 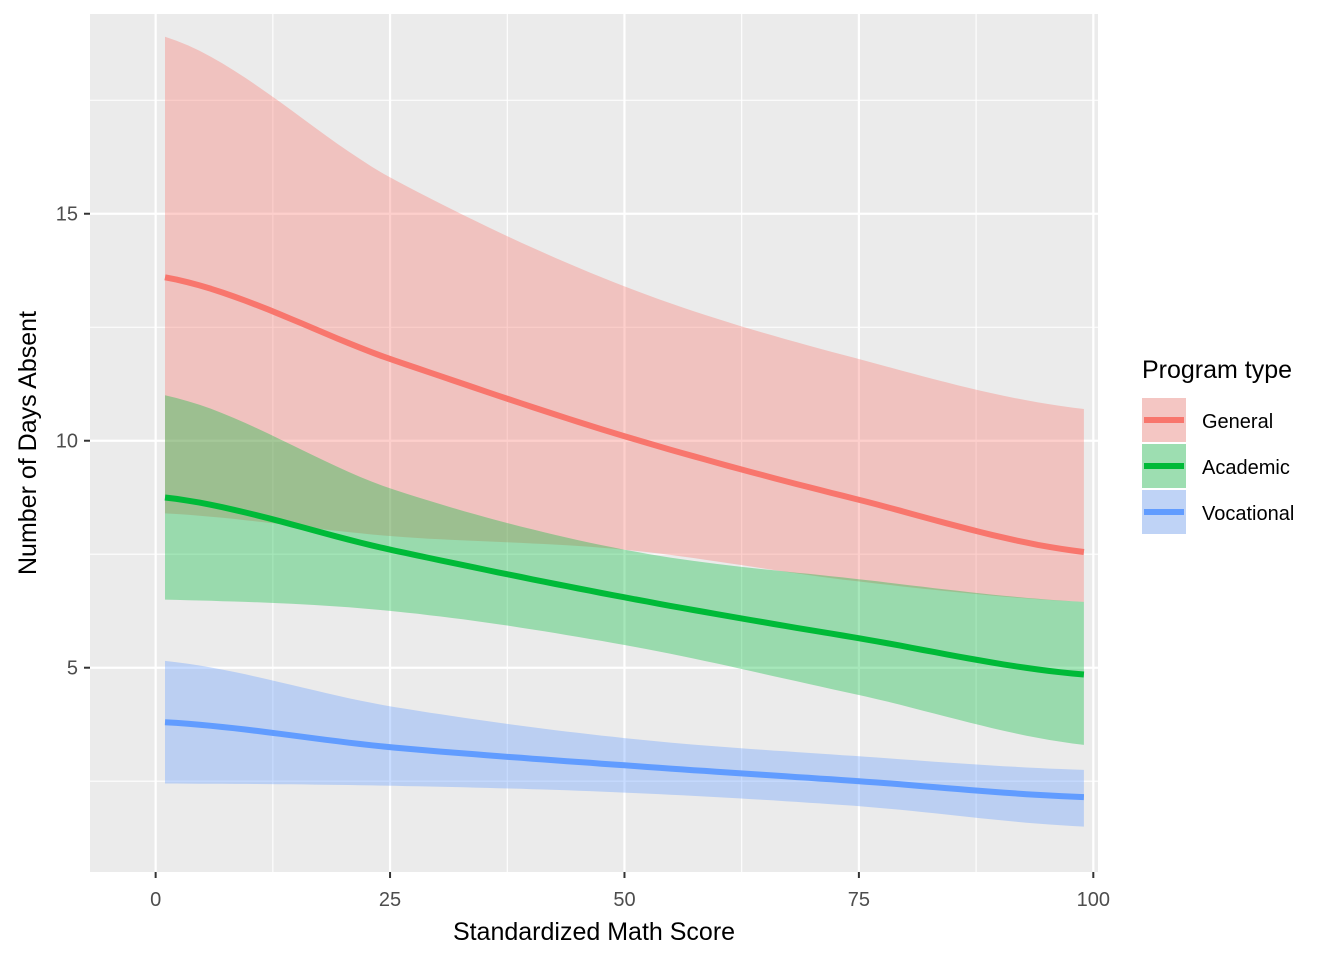 What do you see at coordinates (624, 760) in the screenshot?
I see `line-vocational` at bounding box center [624, 760].